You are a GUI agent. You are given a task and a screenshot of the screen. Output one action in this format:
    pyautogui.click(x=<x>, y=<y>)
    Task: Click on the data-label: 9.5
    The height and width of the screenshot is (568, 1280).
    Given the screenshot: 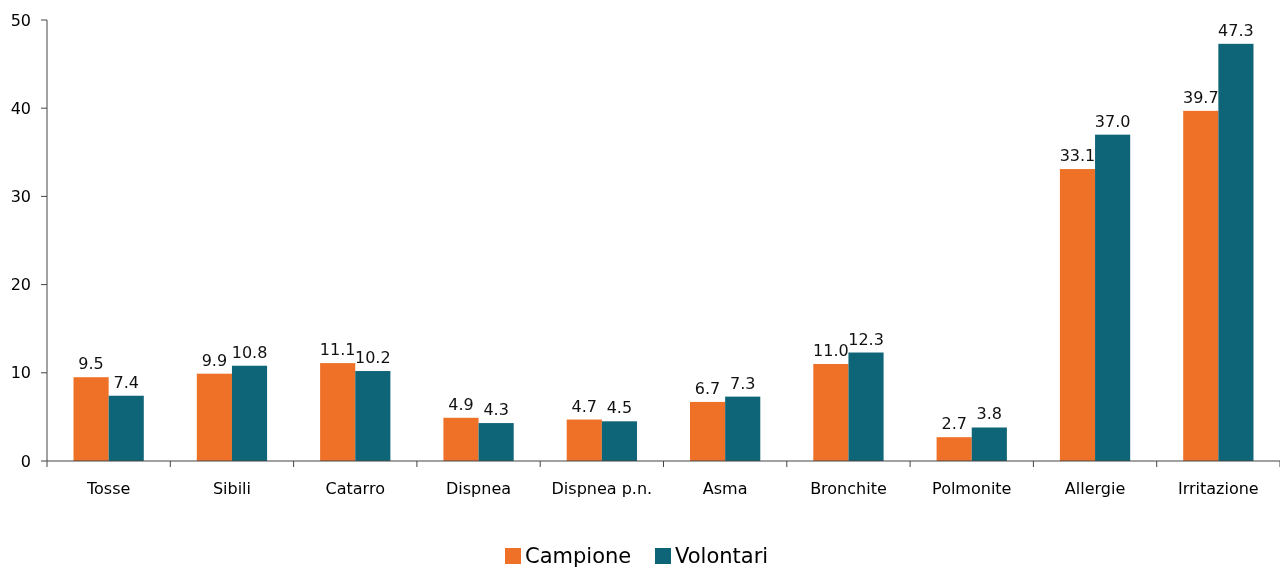 What is the action you would take?
    pyautogui.click(x=91, y=364)
    